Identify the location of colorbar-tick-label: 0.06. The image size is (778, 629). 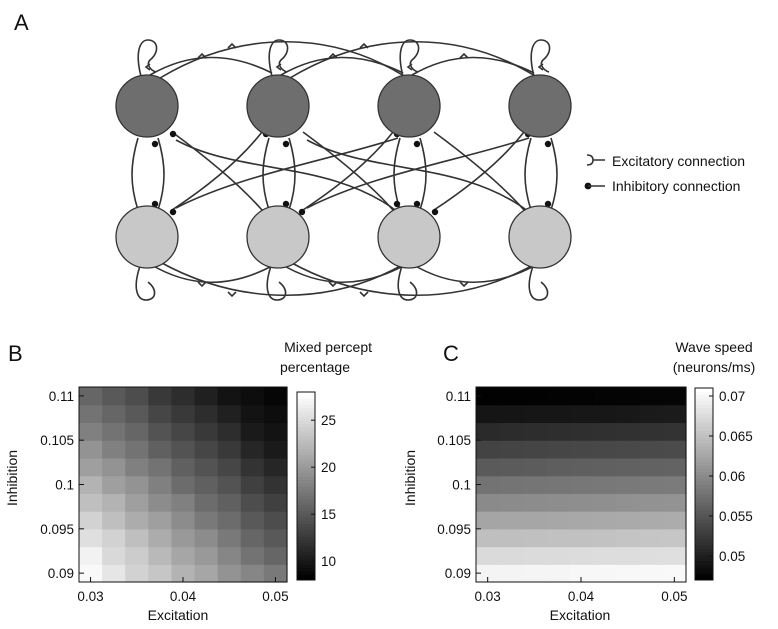
(732, 476).